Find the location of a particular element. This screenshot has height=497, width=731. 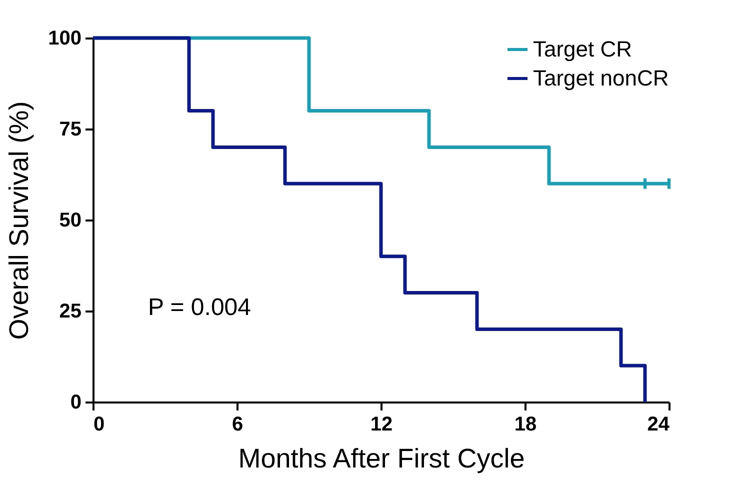

x-tick-label: 12 is located at coordinates (381, 425).